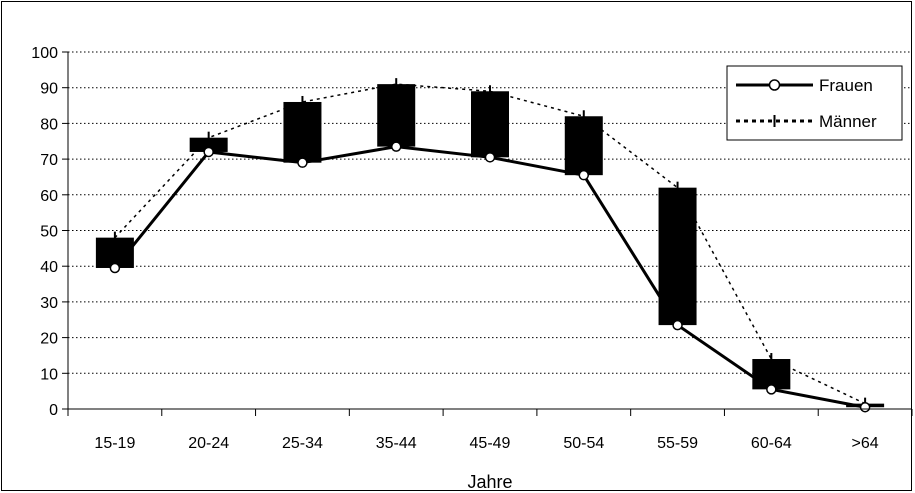 The height and width of the screenshot is (493, 915). Describe the element at coordinates (677, 443) in the screenshot. I see `x-tick-label: 55-59` at that location.